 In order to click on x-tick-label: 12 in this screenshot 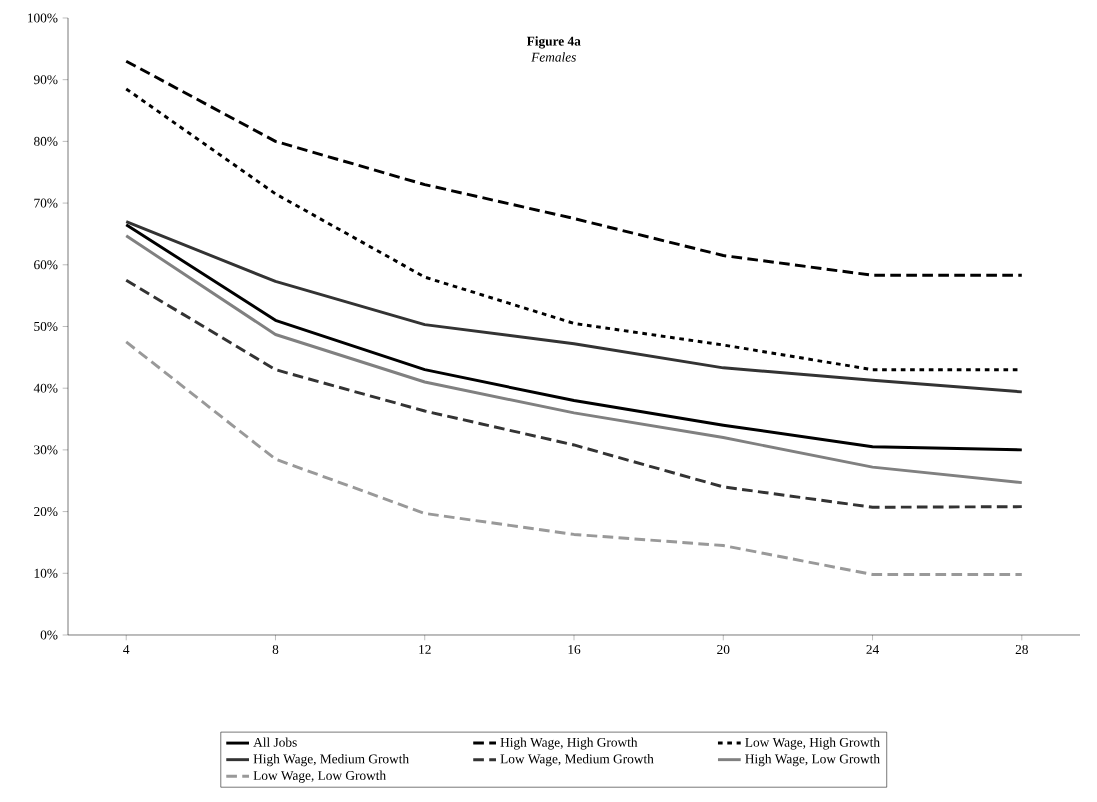, I will do `click(425, 649)`.